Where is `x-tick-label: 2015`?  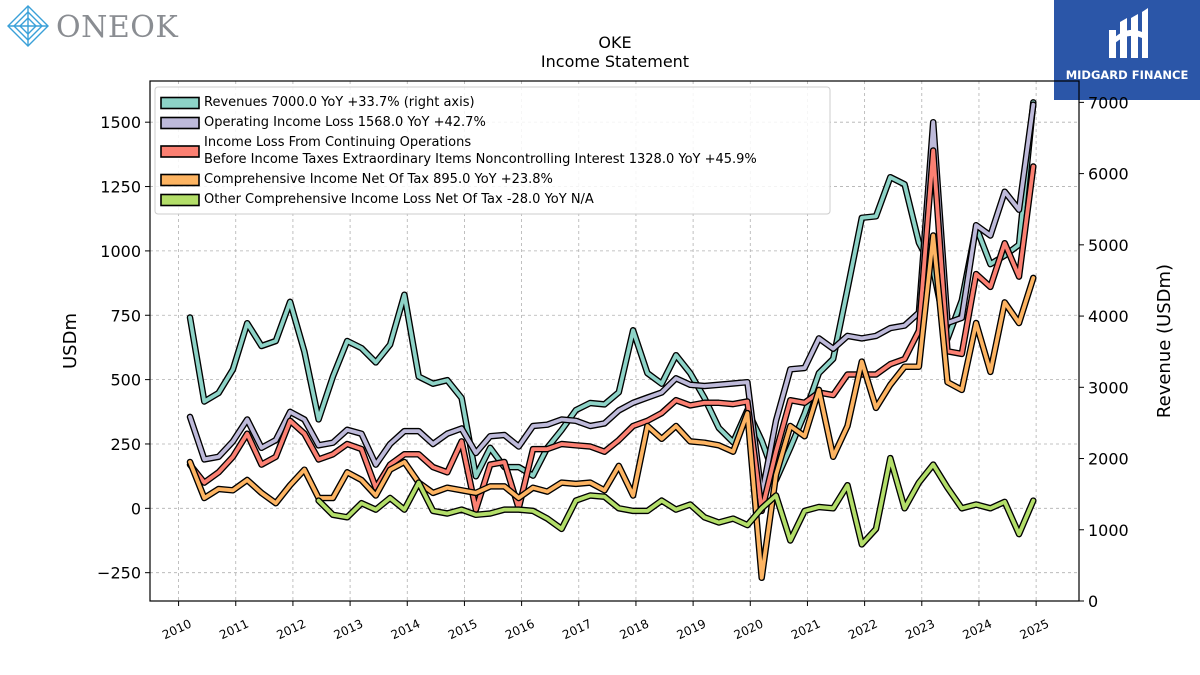
x-tick-label: 2015 is located at coordinates (463, 630).